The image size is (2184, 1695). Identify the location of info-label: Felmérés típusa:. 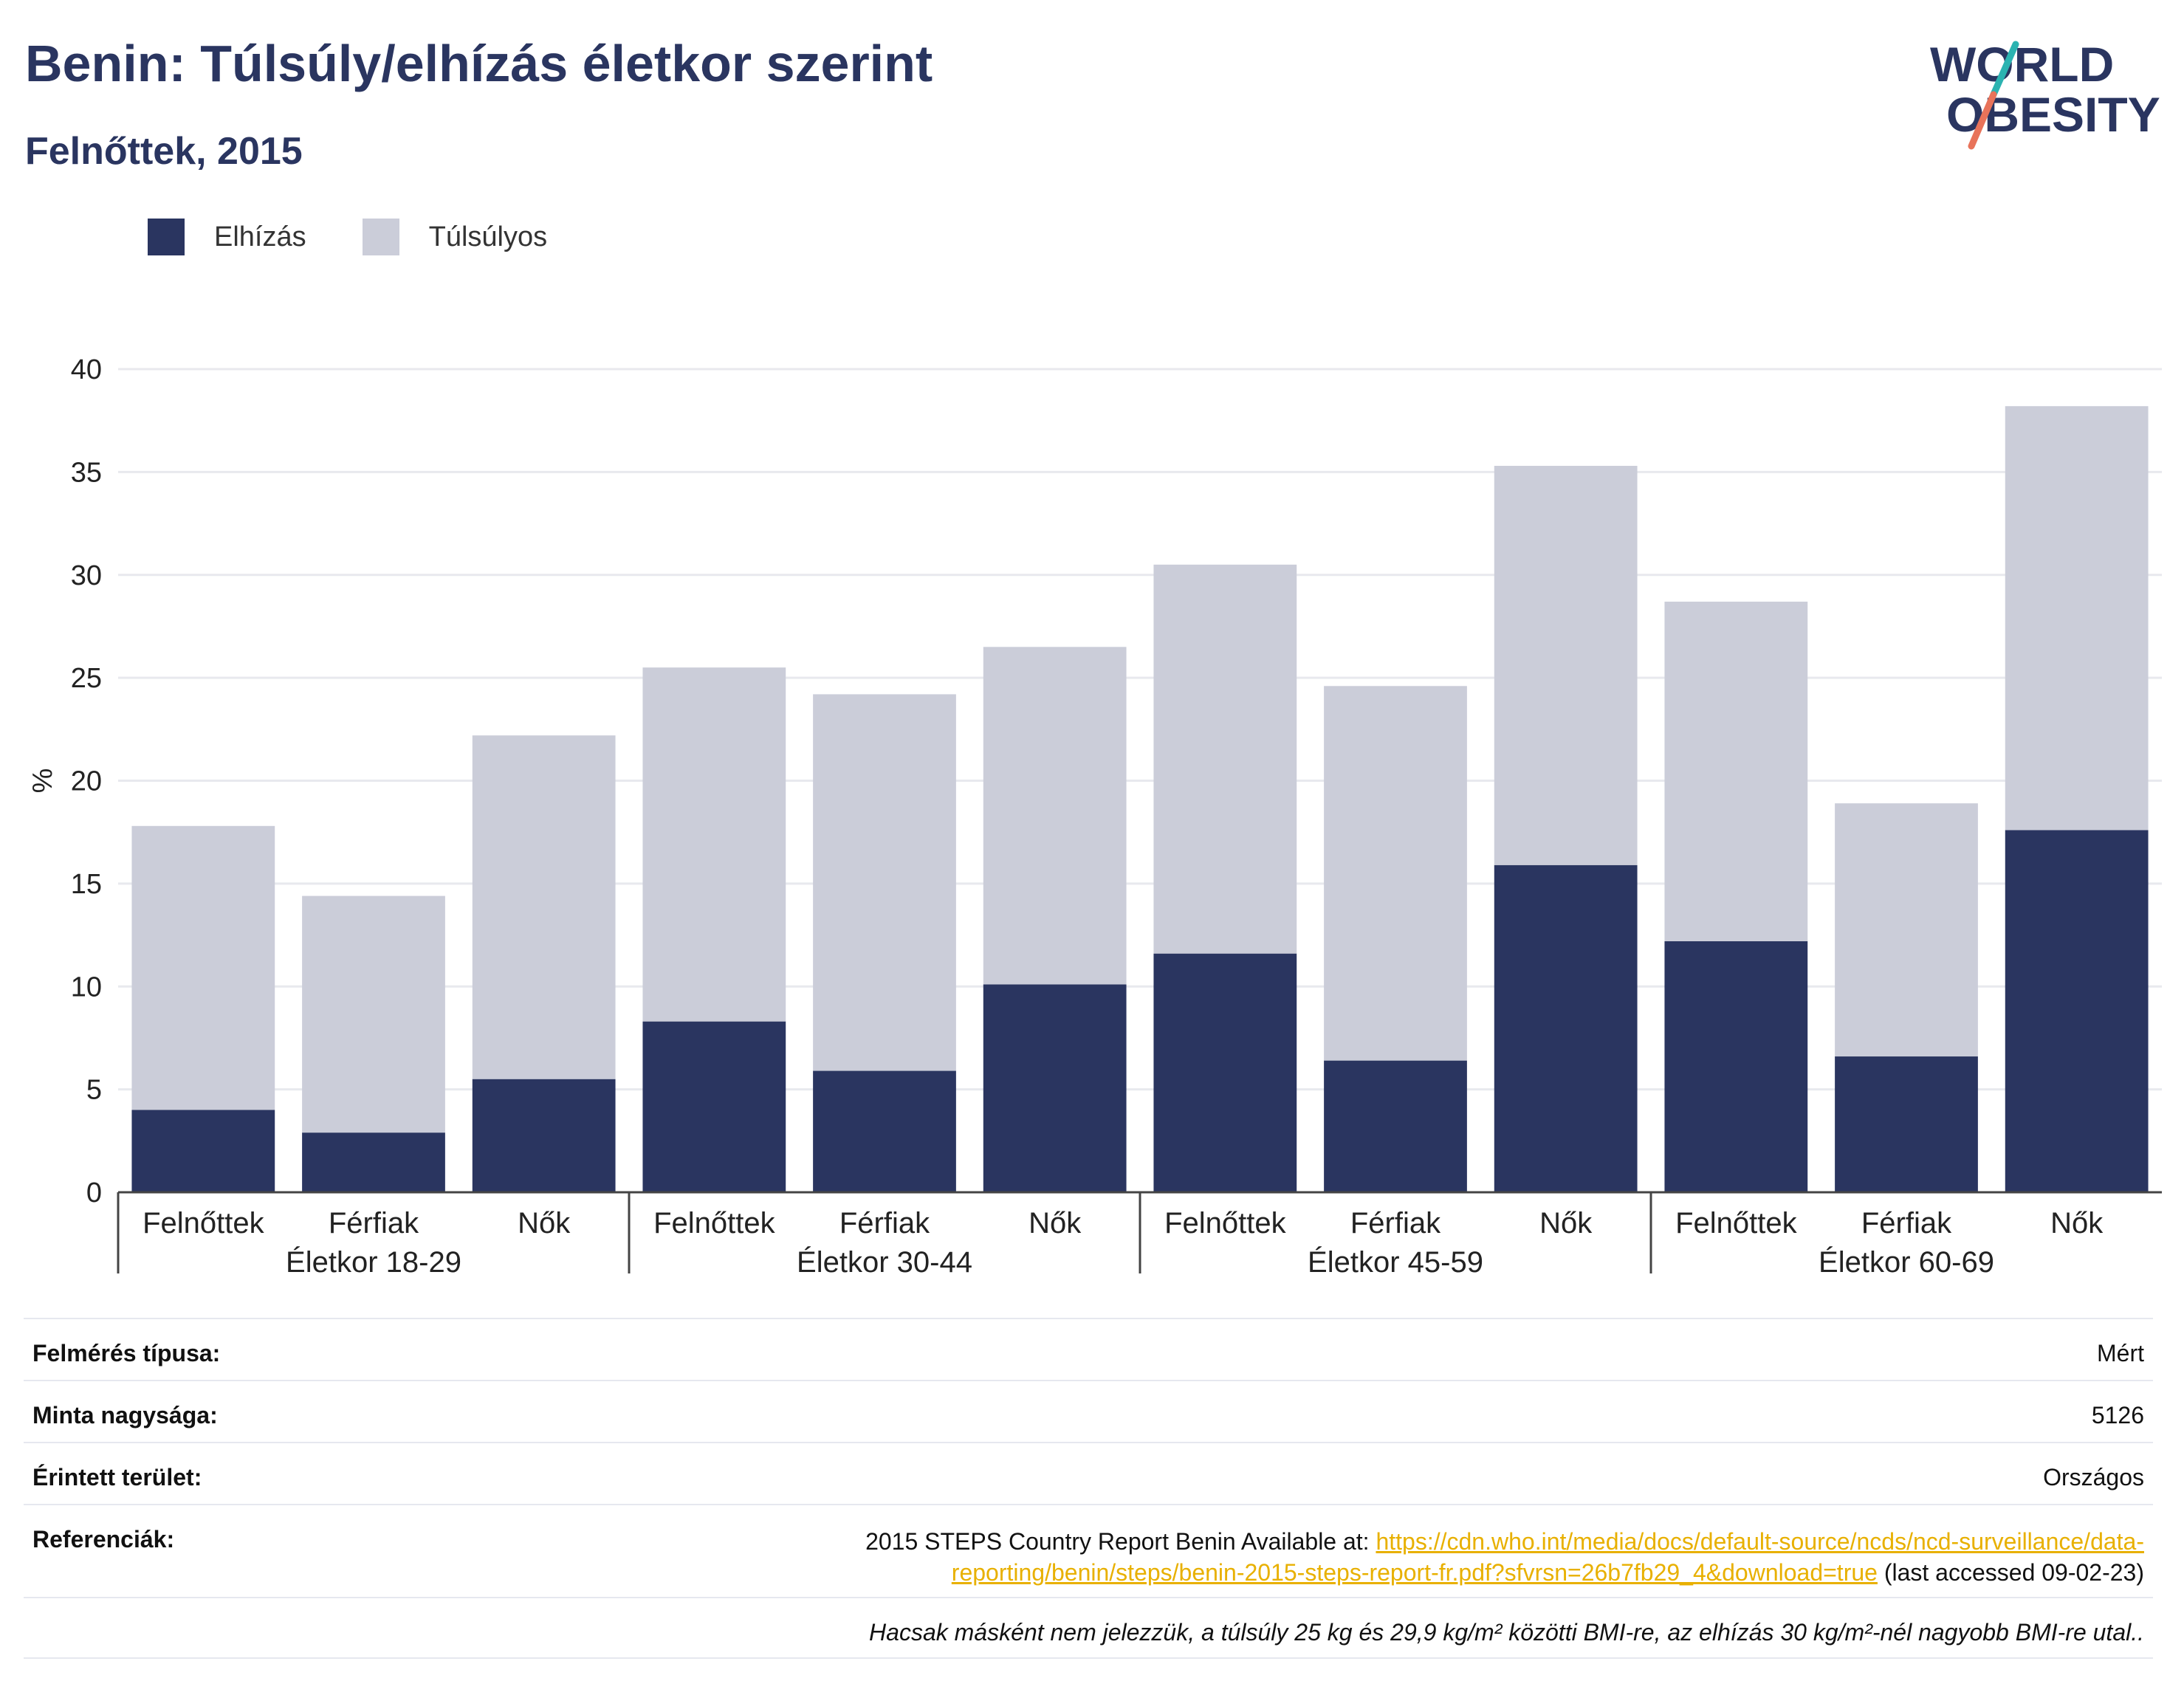
(127, 1353).